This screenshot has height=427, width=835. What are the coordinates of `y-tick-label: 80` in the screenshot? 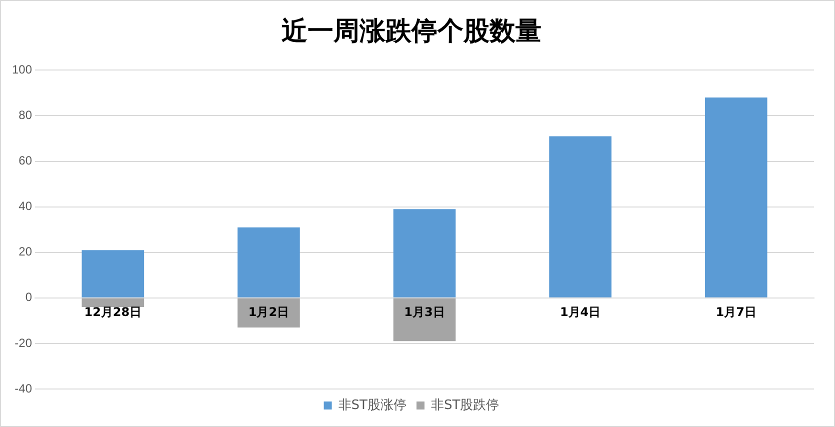 It's located at (25, 115).